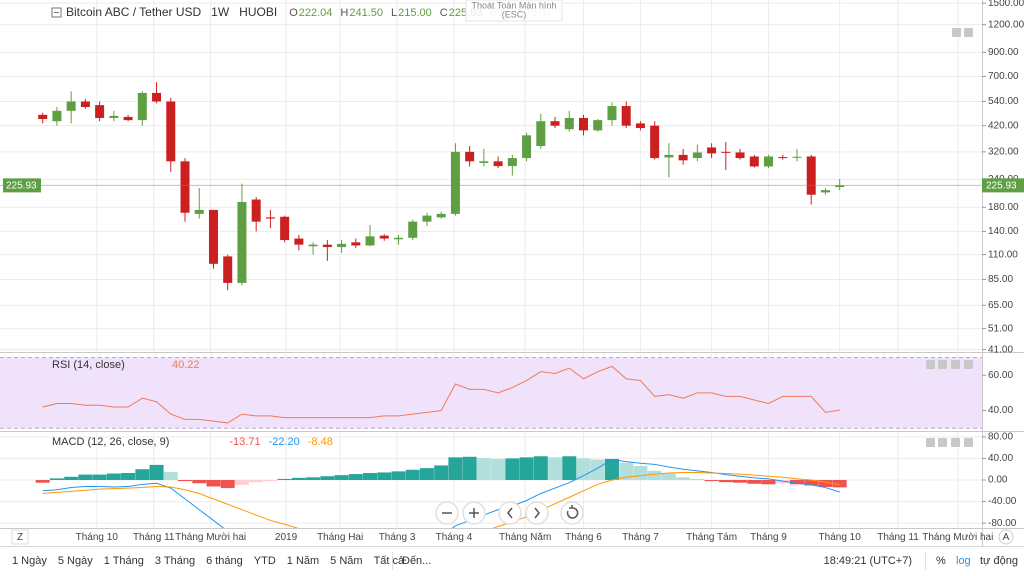  Describe the element at coordinates (572, 513) in the screenshot. I see `reset-button` at that location.